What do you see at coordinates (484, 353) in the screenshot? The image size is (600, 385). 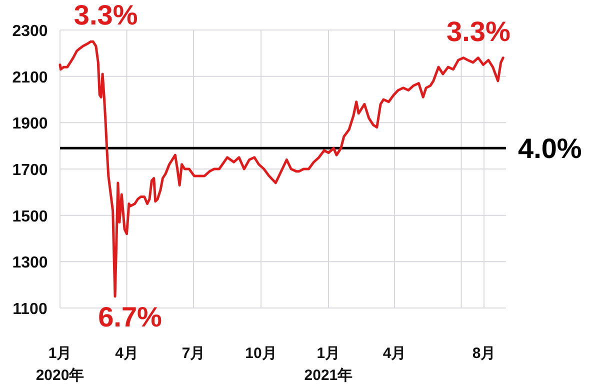 I see `x-tick-label: 8月` at bounding box center [484, 353].